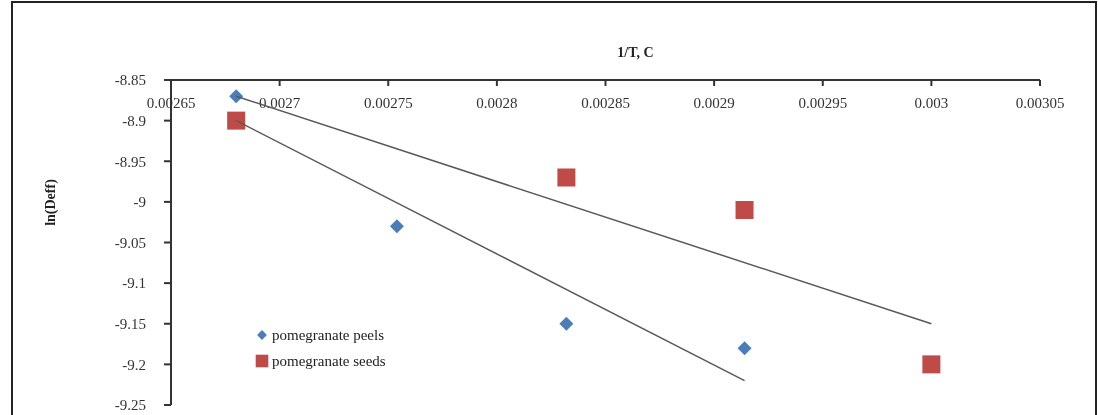 The width and height of the screenshot is (1098, 415). What do you see at coordinates (329, 361) in the screenshot?
I see `legend-label: pomegranate seeds` at bounding box center [329, 361].